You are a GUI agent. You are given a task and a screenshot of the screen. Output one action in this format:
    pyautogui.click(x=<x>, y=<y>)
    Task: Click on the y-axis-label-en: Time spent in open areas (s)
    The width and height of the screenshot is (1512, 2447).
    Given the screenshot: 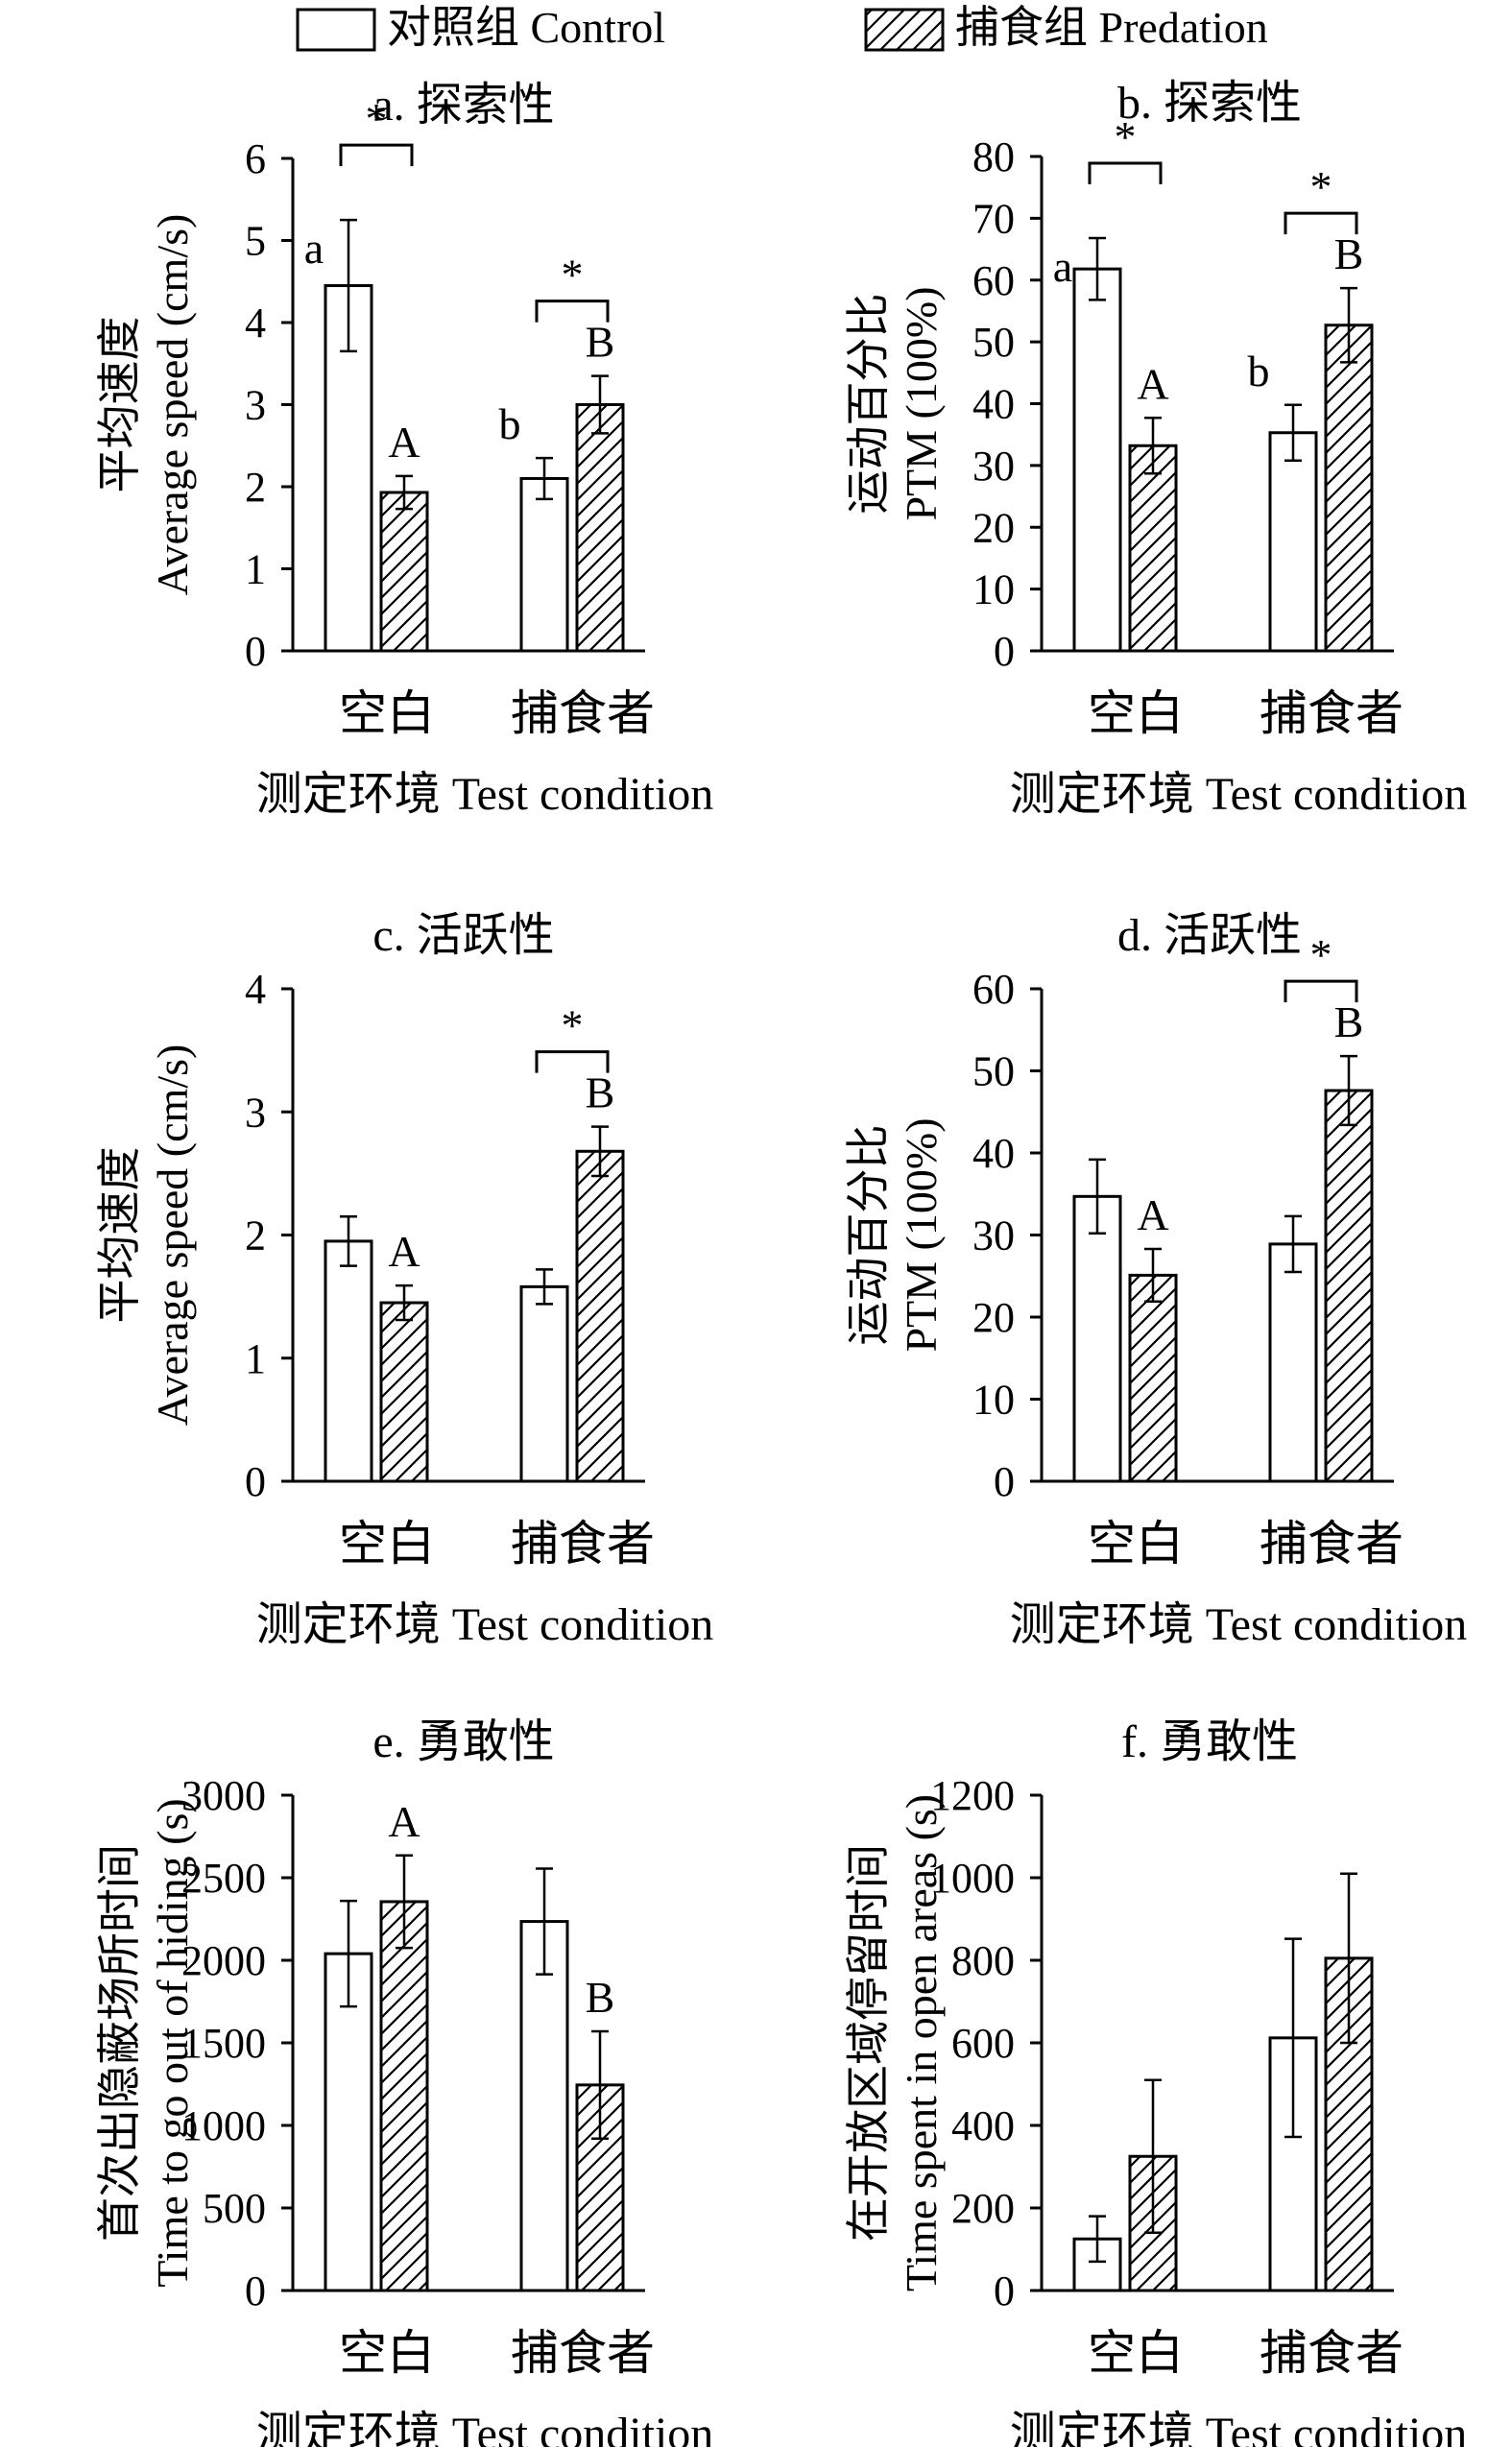 What is the action you would take?
    pyautogui.click(x=921, y=2043)
    